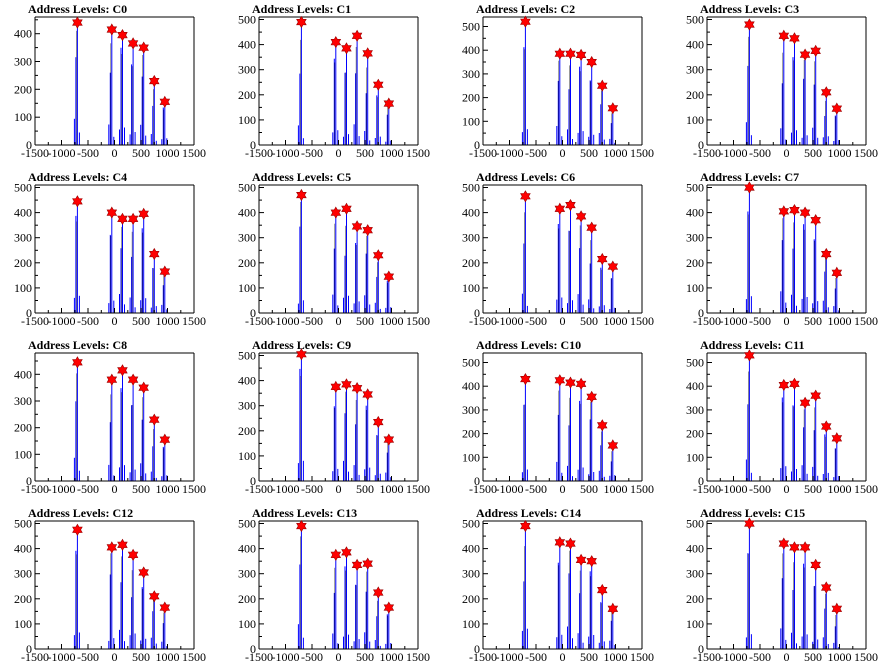  What do you see at coordinates (80, 513) in the screenshot?
I see `panel-title: Address Levels: C12` at bounding box center [80, 513].